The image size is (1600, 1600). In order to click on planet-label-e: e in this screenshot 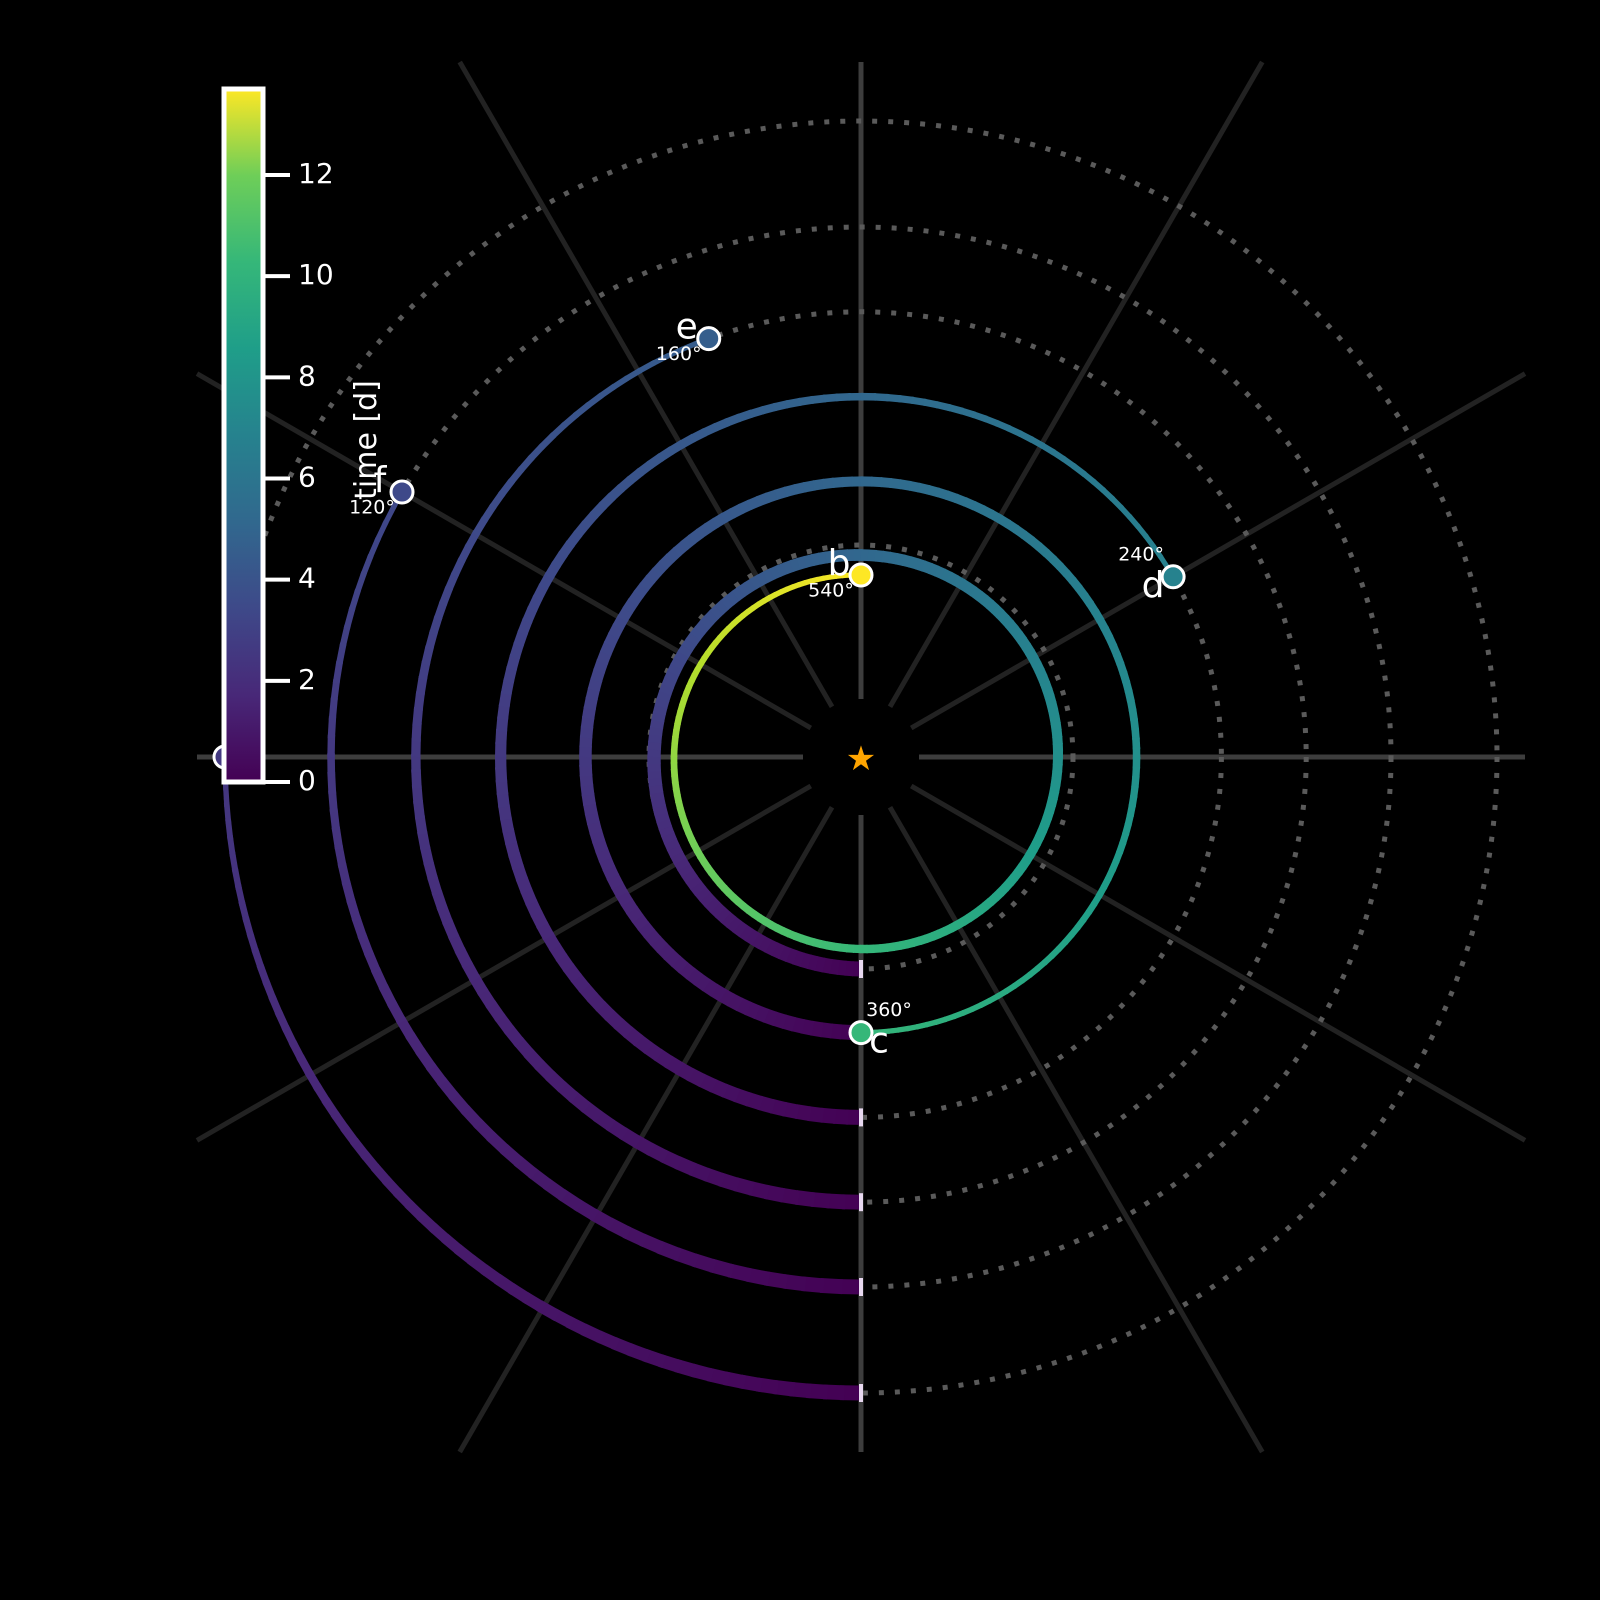, I will do `click(687, 327)`.